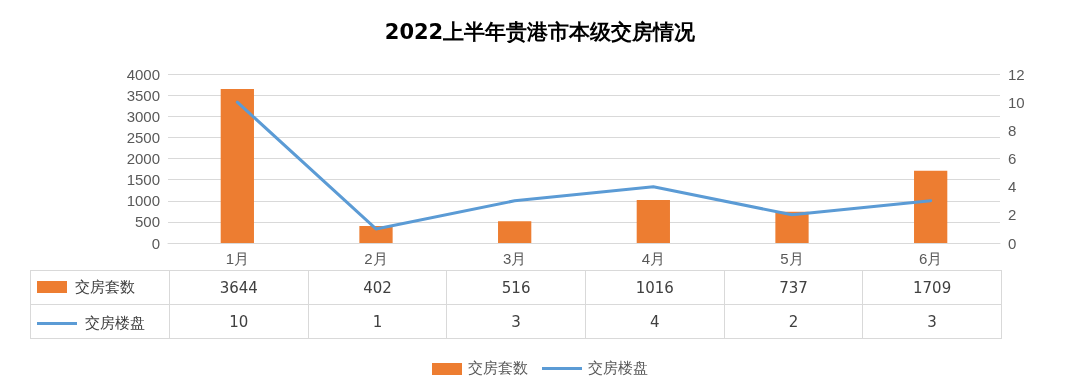  Describe the element at coordinates (1016, 74) in the screenshot. I see `y2-tick-label: 12` at that location.